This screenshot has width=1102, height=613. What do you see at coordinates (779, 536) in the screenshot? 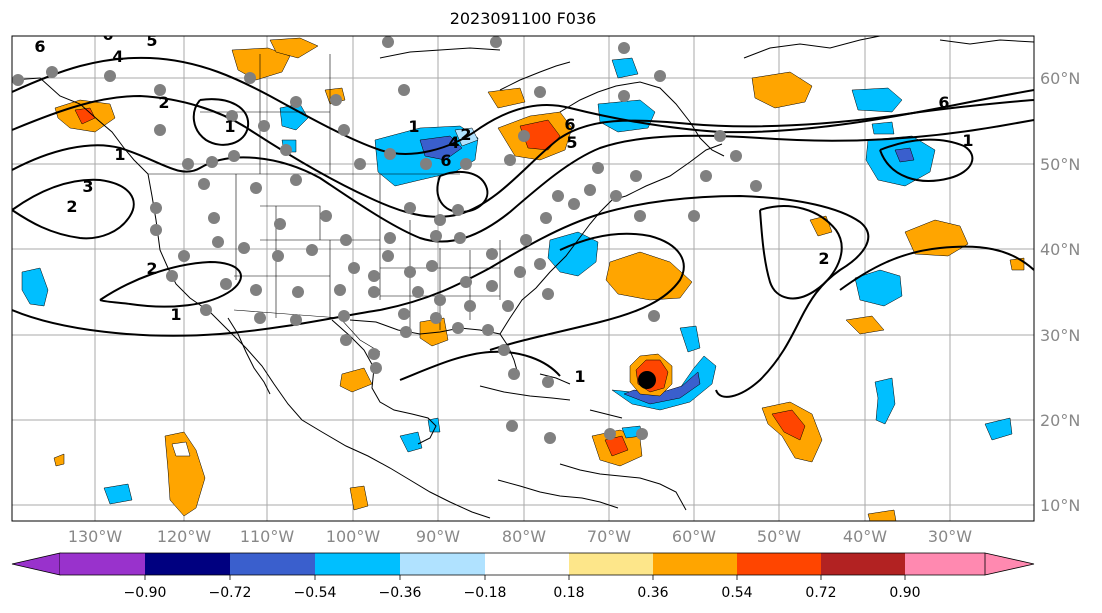
I see `lon-label: 50°W` at bounding box center [779, 536].